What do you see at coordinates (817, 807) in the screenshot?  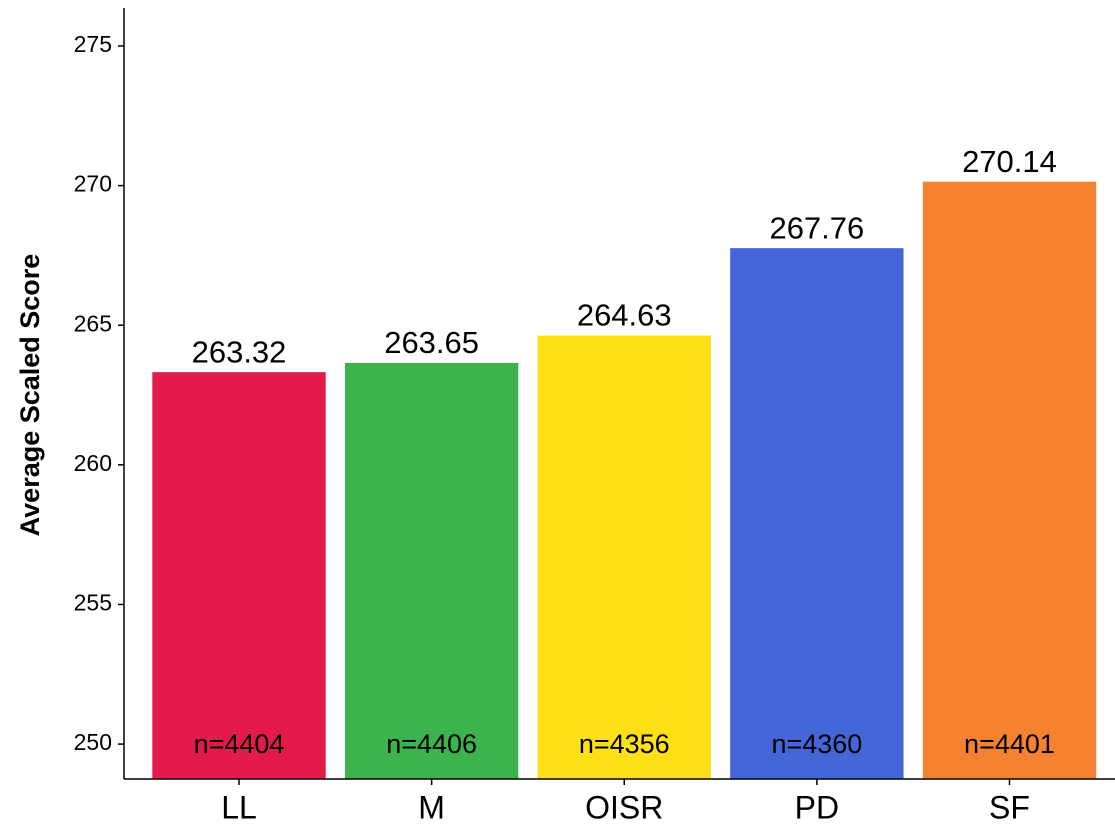 I see `x-tick-label: PD` at bounding box center [817, 807].